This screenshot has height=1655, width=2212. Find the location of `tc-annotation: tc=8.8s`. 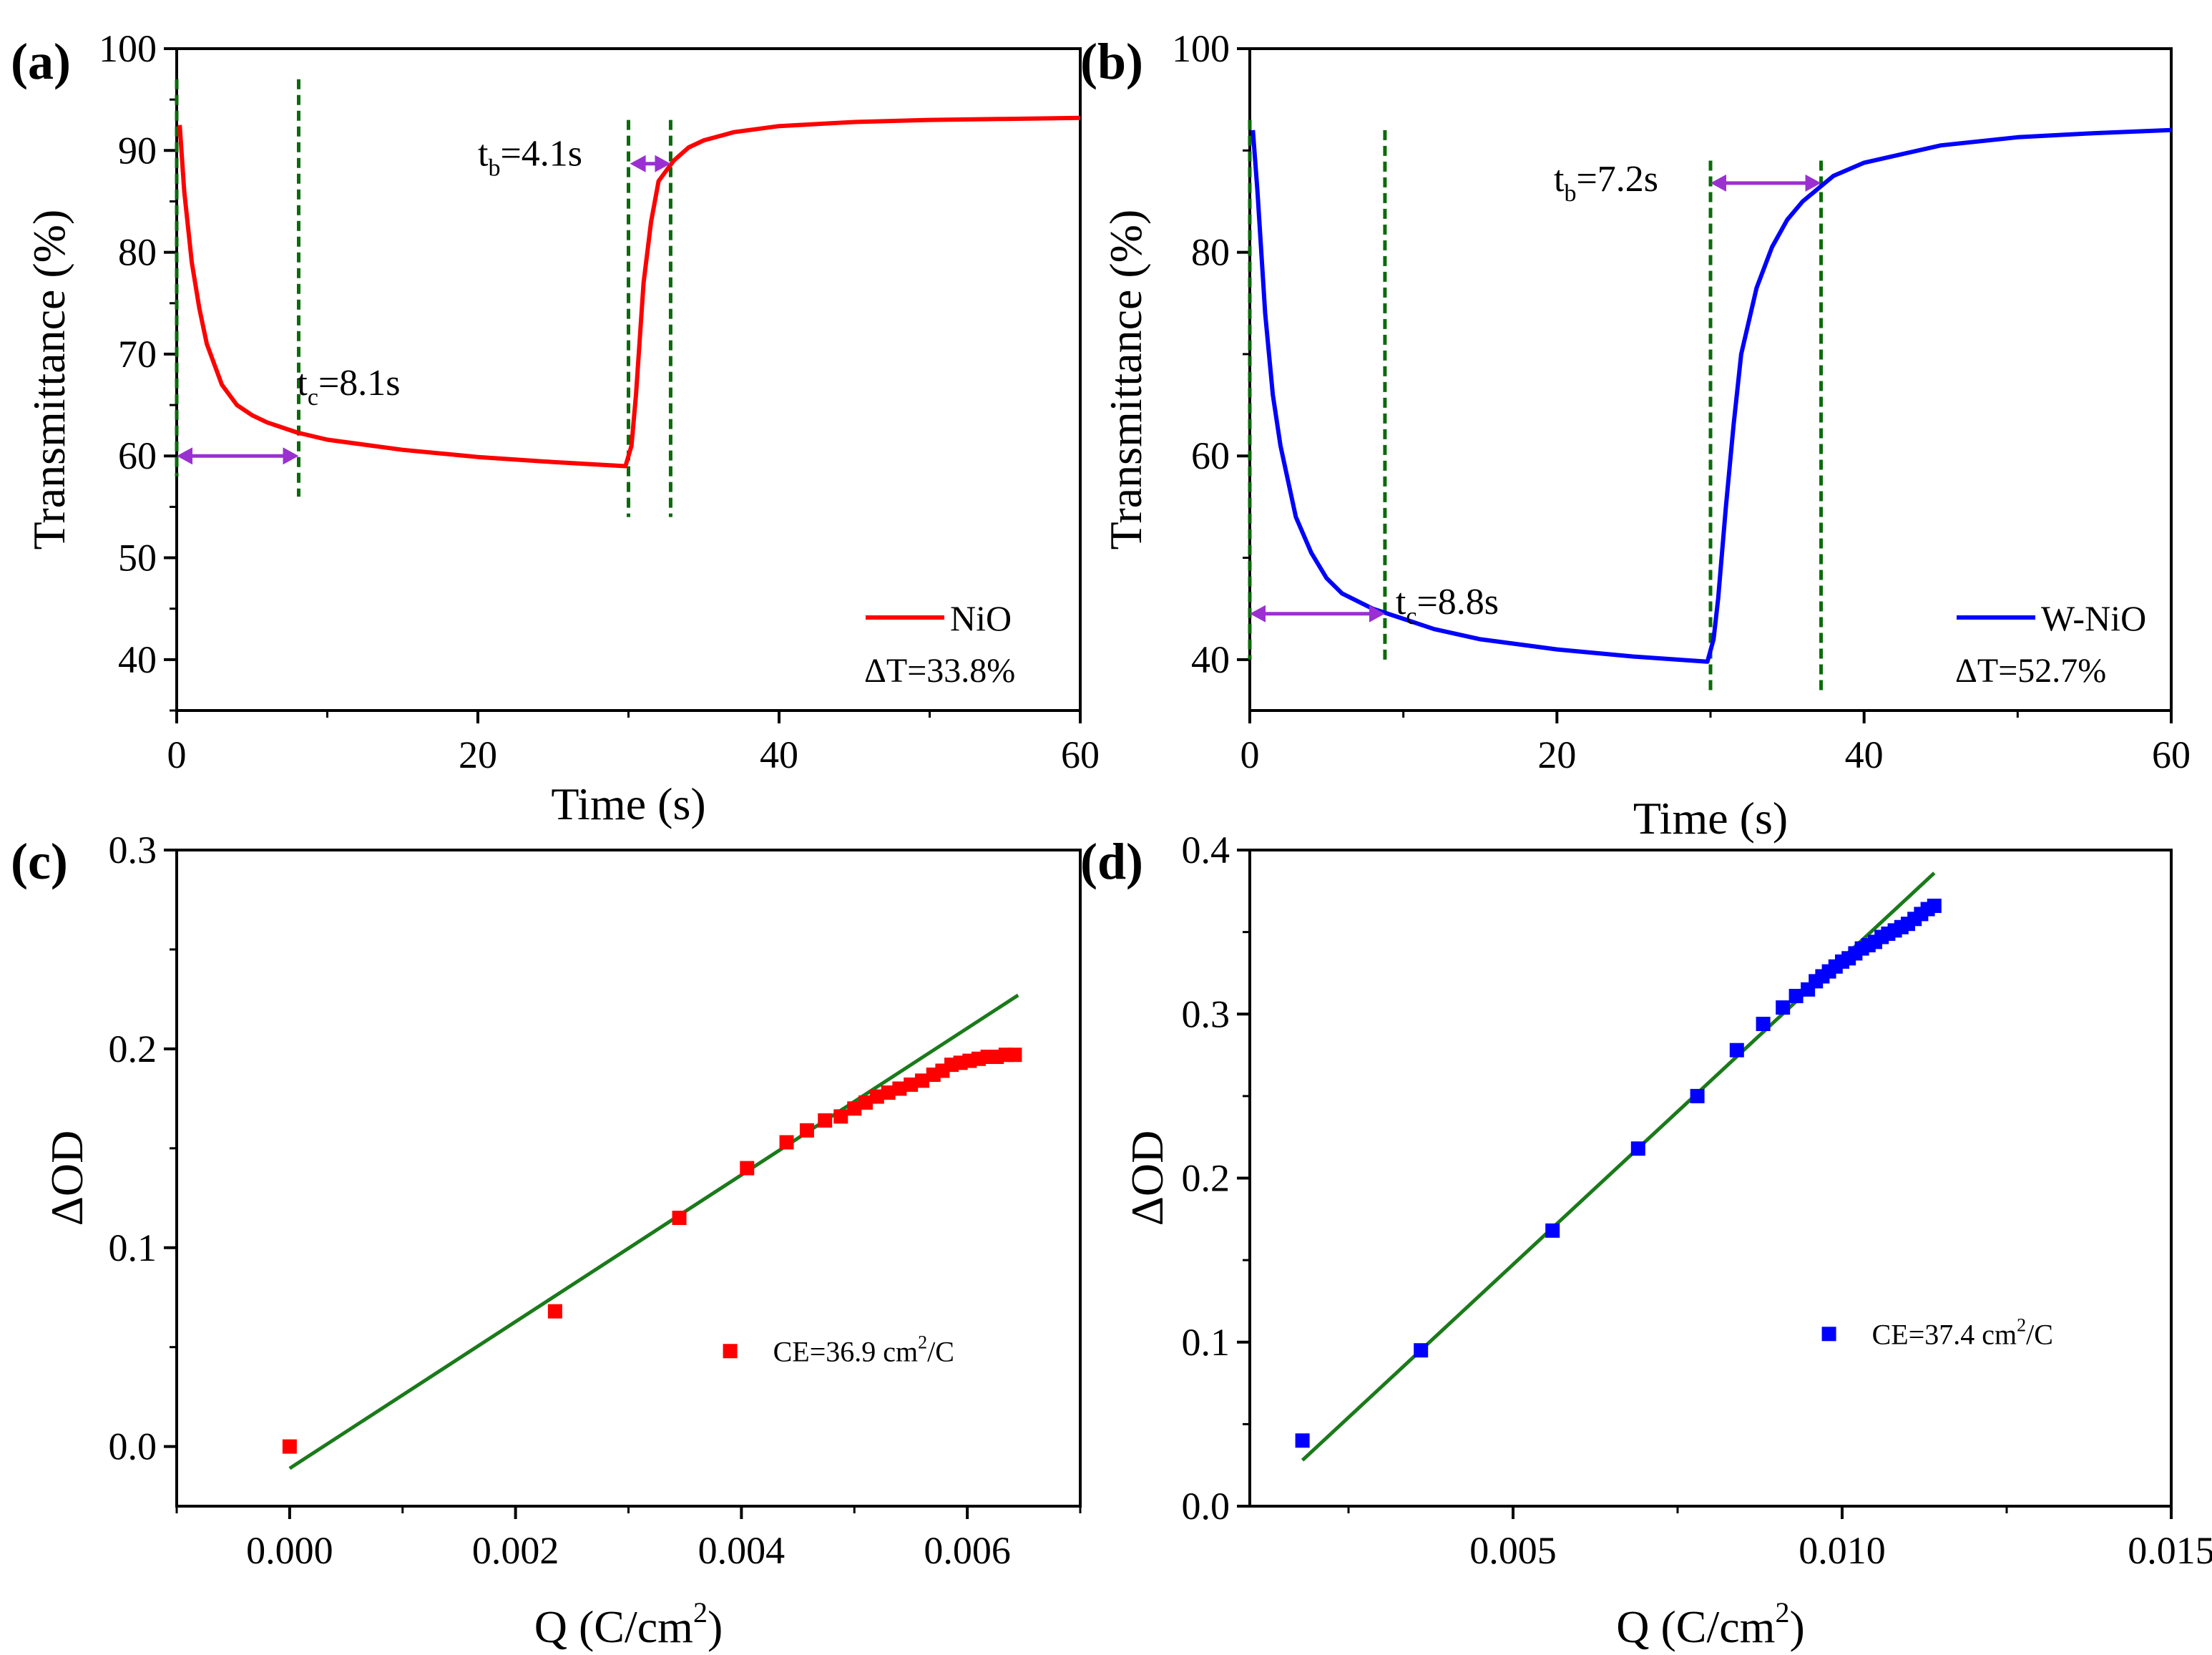

tc-annotation: tc=8.8s is located at coordinates (1447, 606).